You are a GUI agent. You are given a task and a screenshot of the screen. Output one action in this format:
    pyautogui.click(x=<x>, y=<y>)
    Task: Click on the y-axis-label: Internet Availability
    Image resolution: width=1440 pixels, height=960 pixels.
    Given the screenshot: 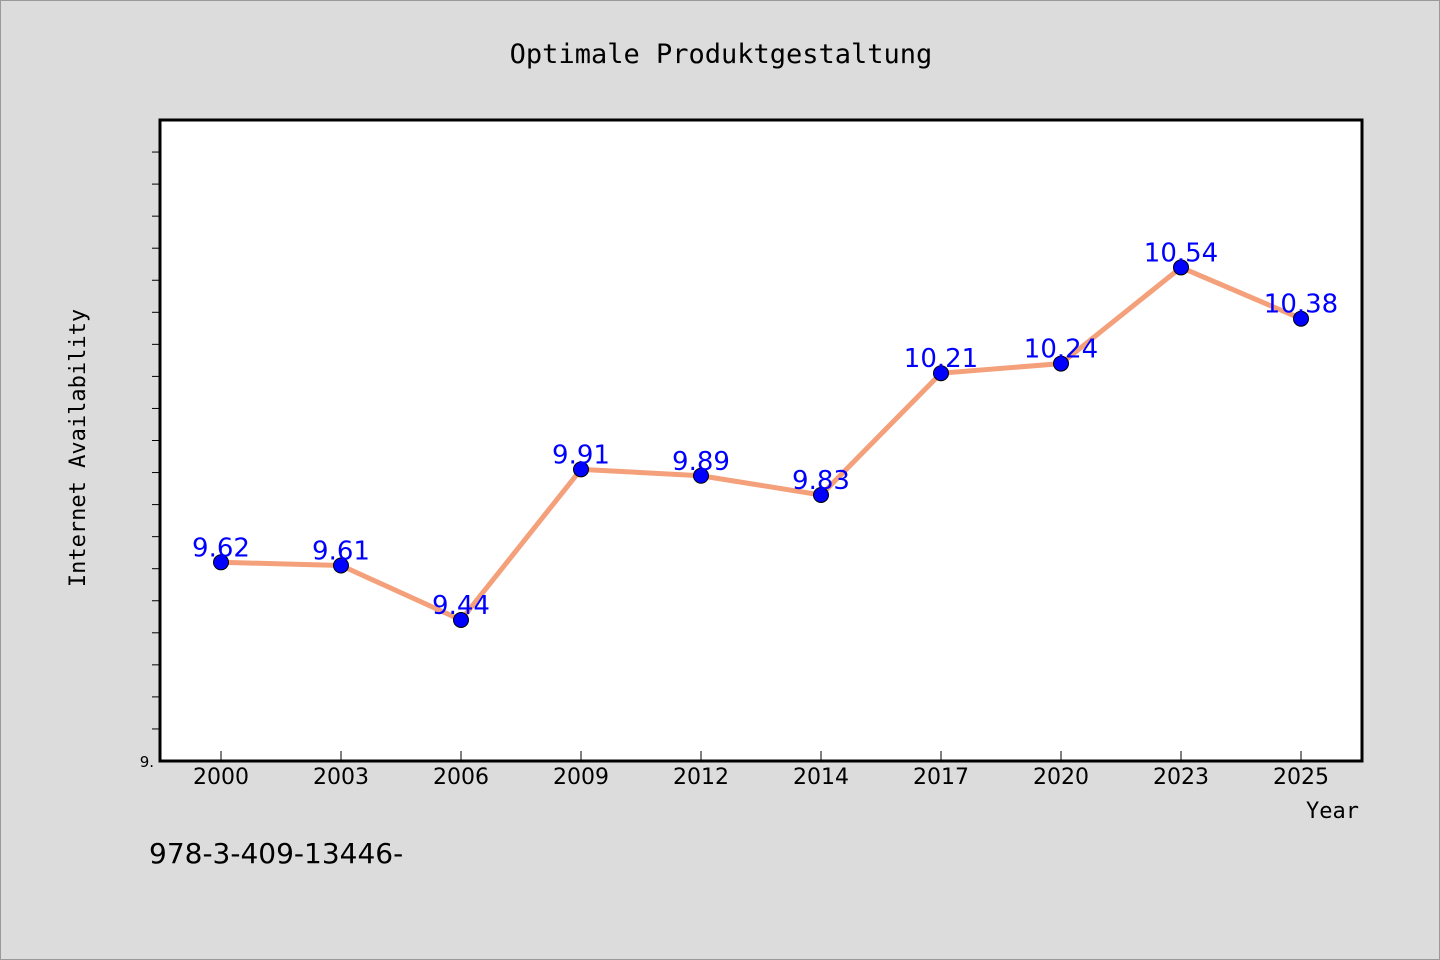 What is the action you would take?
    pyautogui.click(x=78, y=448)
    